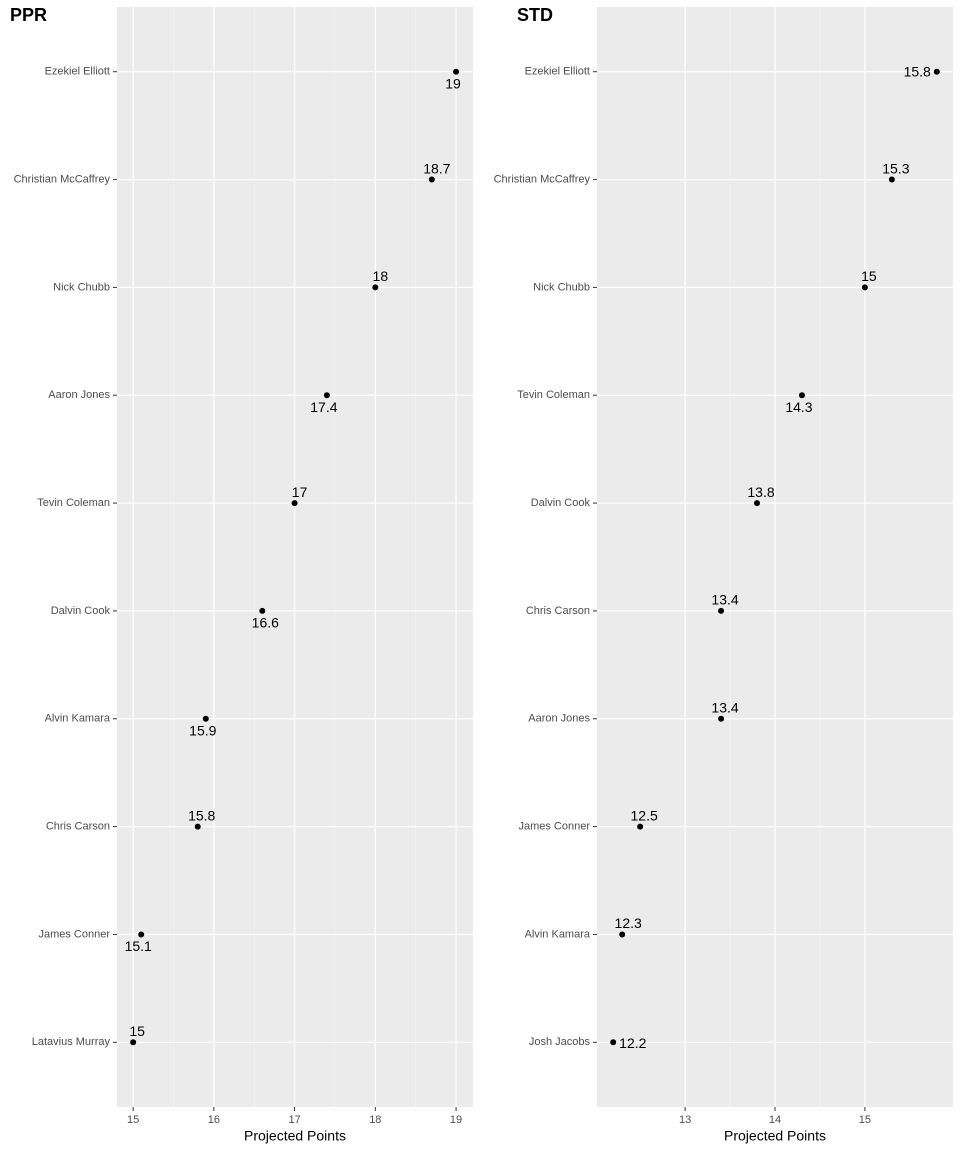 This screenshot has width=960, height=1152. Describe the element at coordinates (798, 407) in the screenshot. I see `data-label: 14.3` at that location.